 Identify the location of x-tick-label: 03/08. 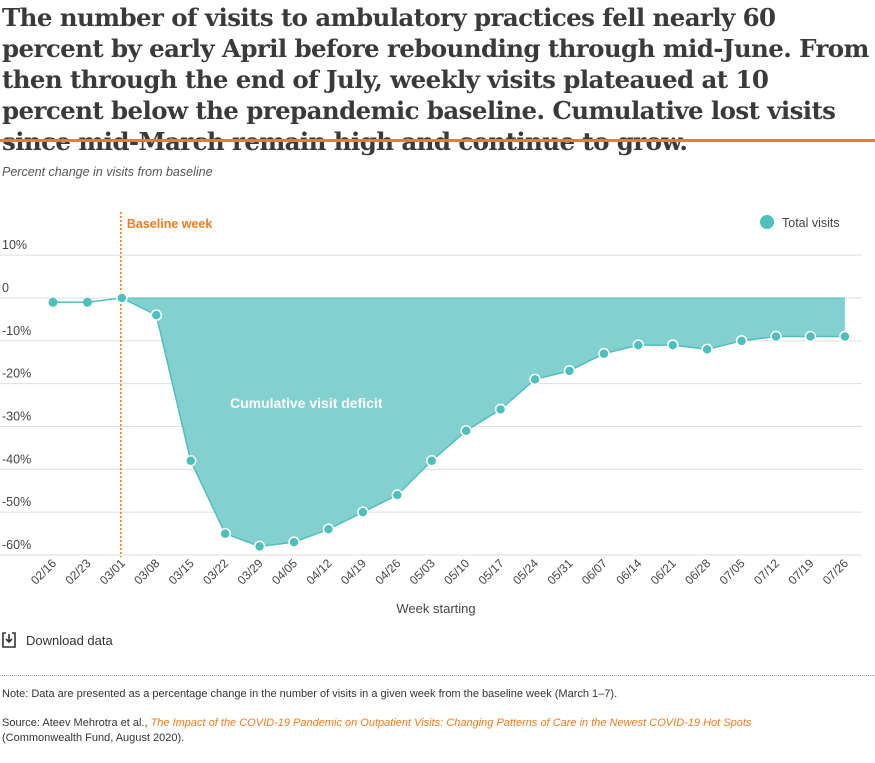
(146, 571).